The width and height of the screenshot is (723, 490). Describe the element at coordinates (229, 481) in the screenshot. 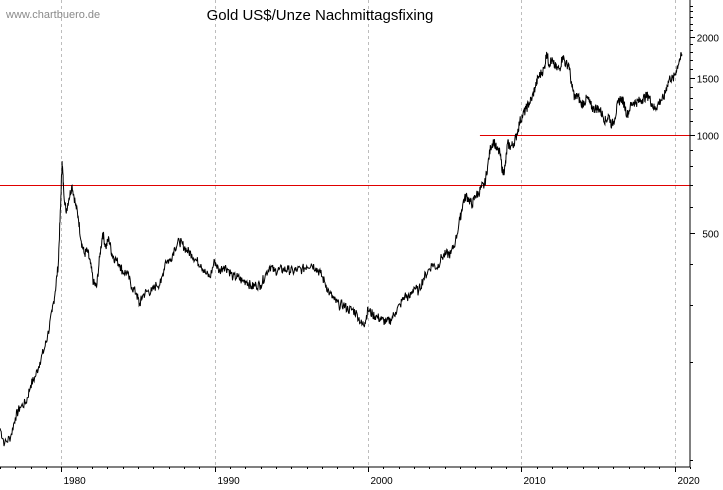

I see `x-tick-label-1990: 1990` at that location.